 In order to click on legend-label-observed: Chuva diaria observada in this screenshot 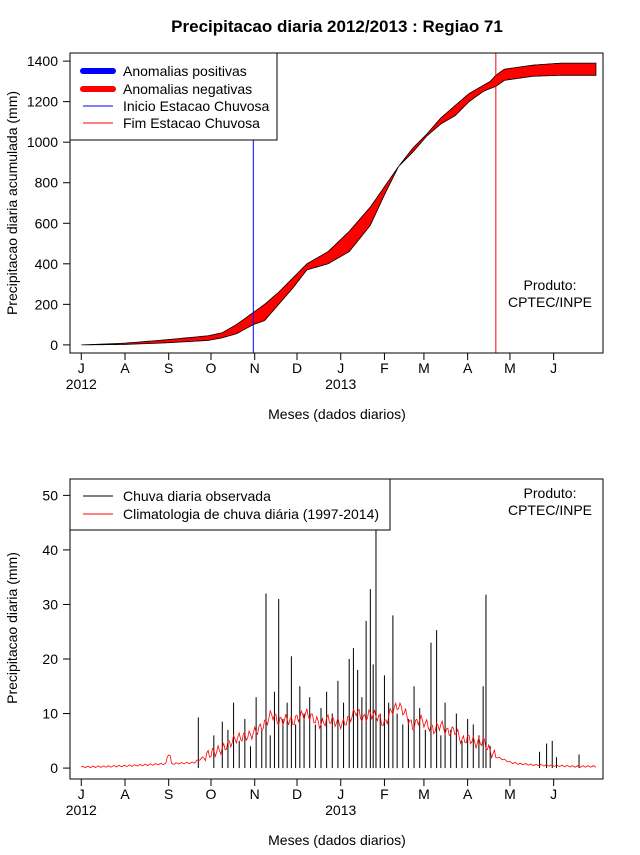, I will do `click(197, 496)`.